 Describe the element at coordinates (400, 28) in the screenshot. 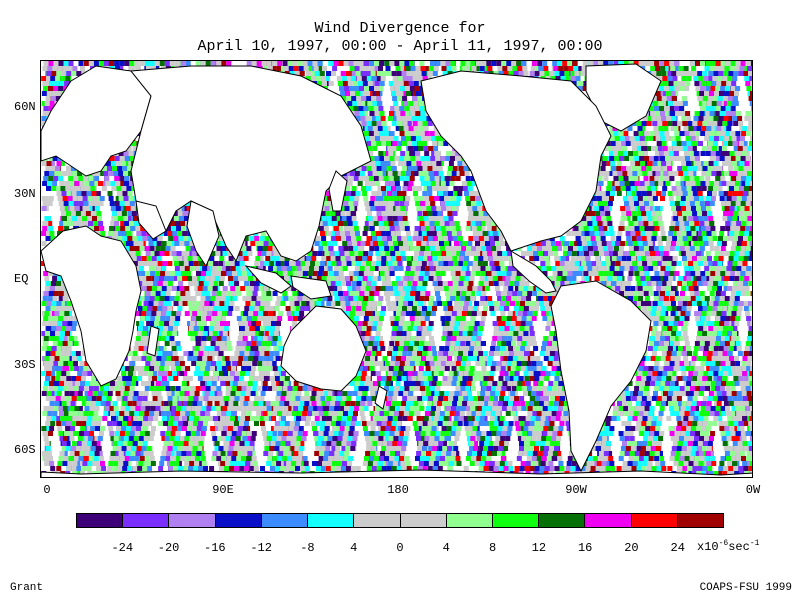

I see `chart-title-line1: Wind Divergence for` at that location.